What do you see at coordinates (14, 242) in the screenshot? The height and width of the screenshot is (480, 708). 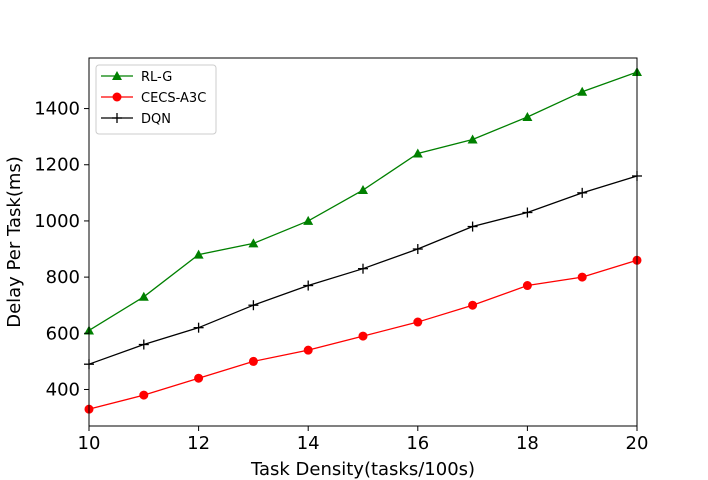 I see `y-axis-label: Delay Per Task(ms)` at bounding box center [14, 242].